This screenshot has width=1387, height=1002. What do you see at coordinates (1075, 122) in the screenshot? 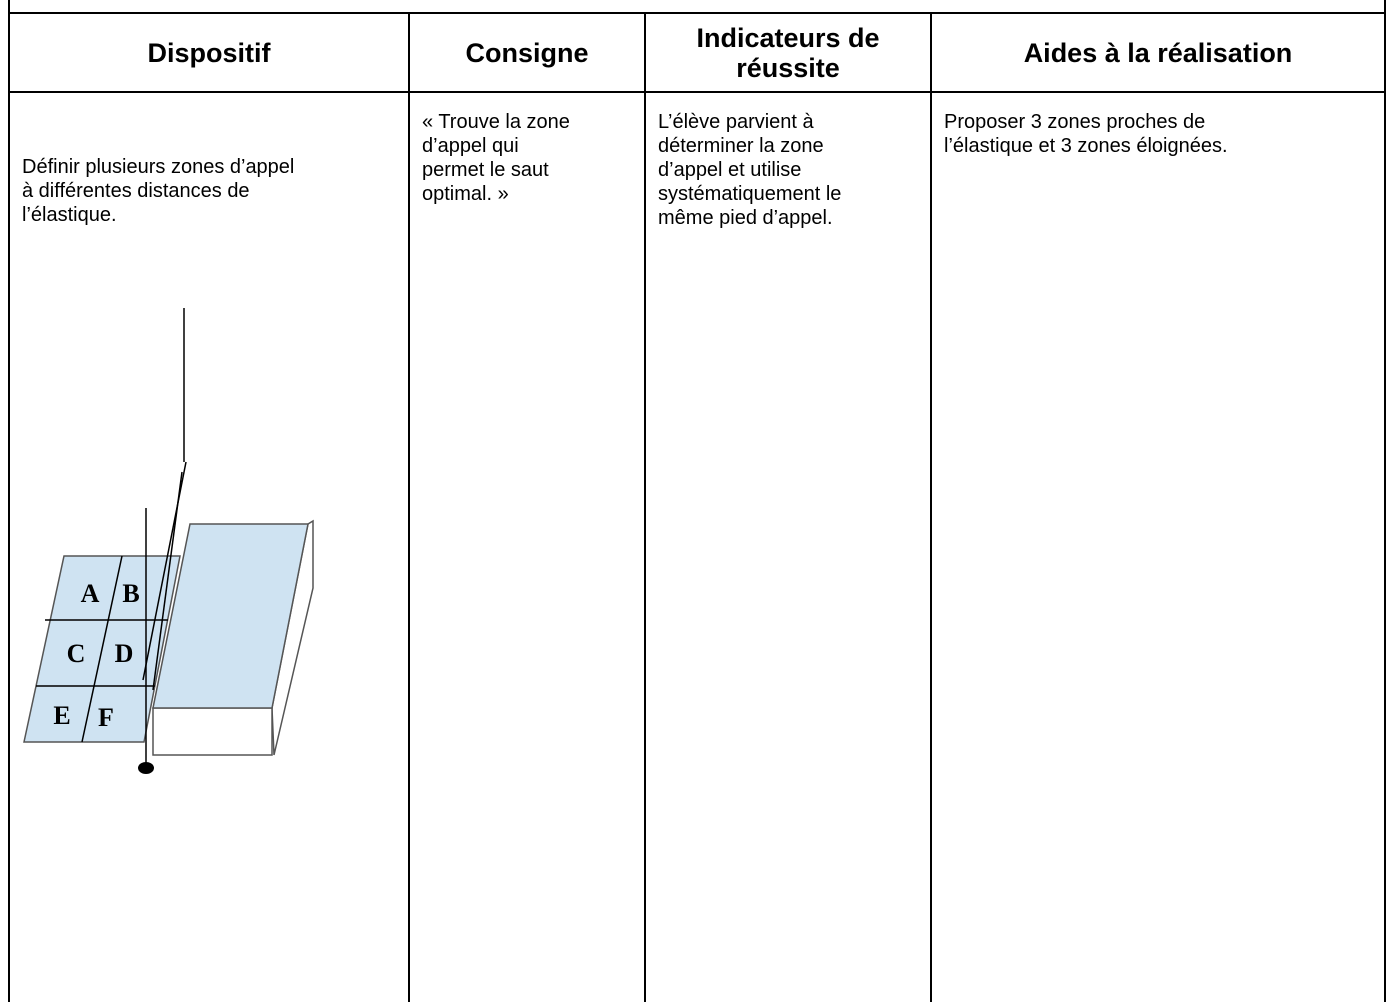
I see `cell-text: Proposer 3 zones proches de` at bounding box center [1075, 122].